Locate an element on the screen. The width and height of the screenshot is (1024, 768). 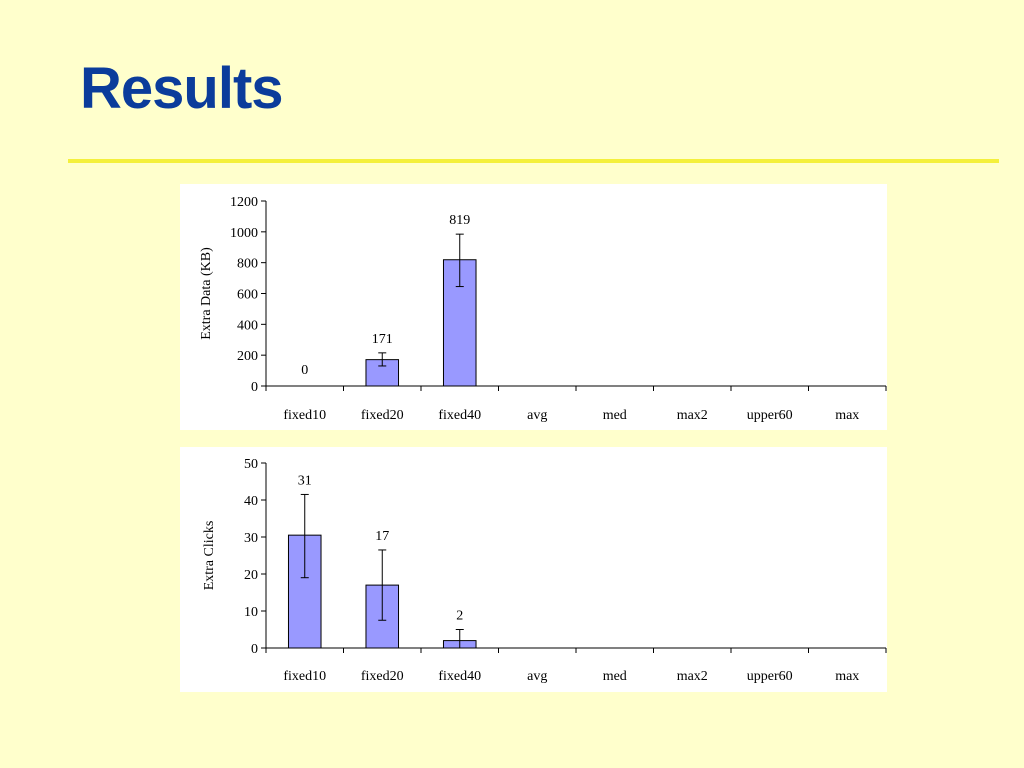
slide-title: Results is located at coordinates (182, 88).